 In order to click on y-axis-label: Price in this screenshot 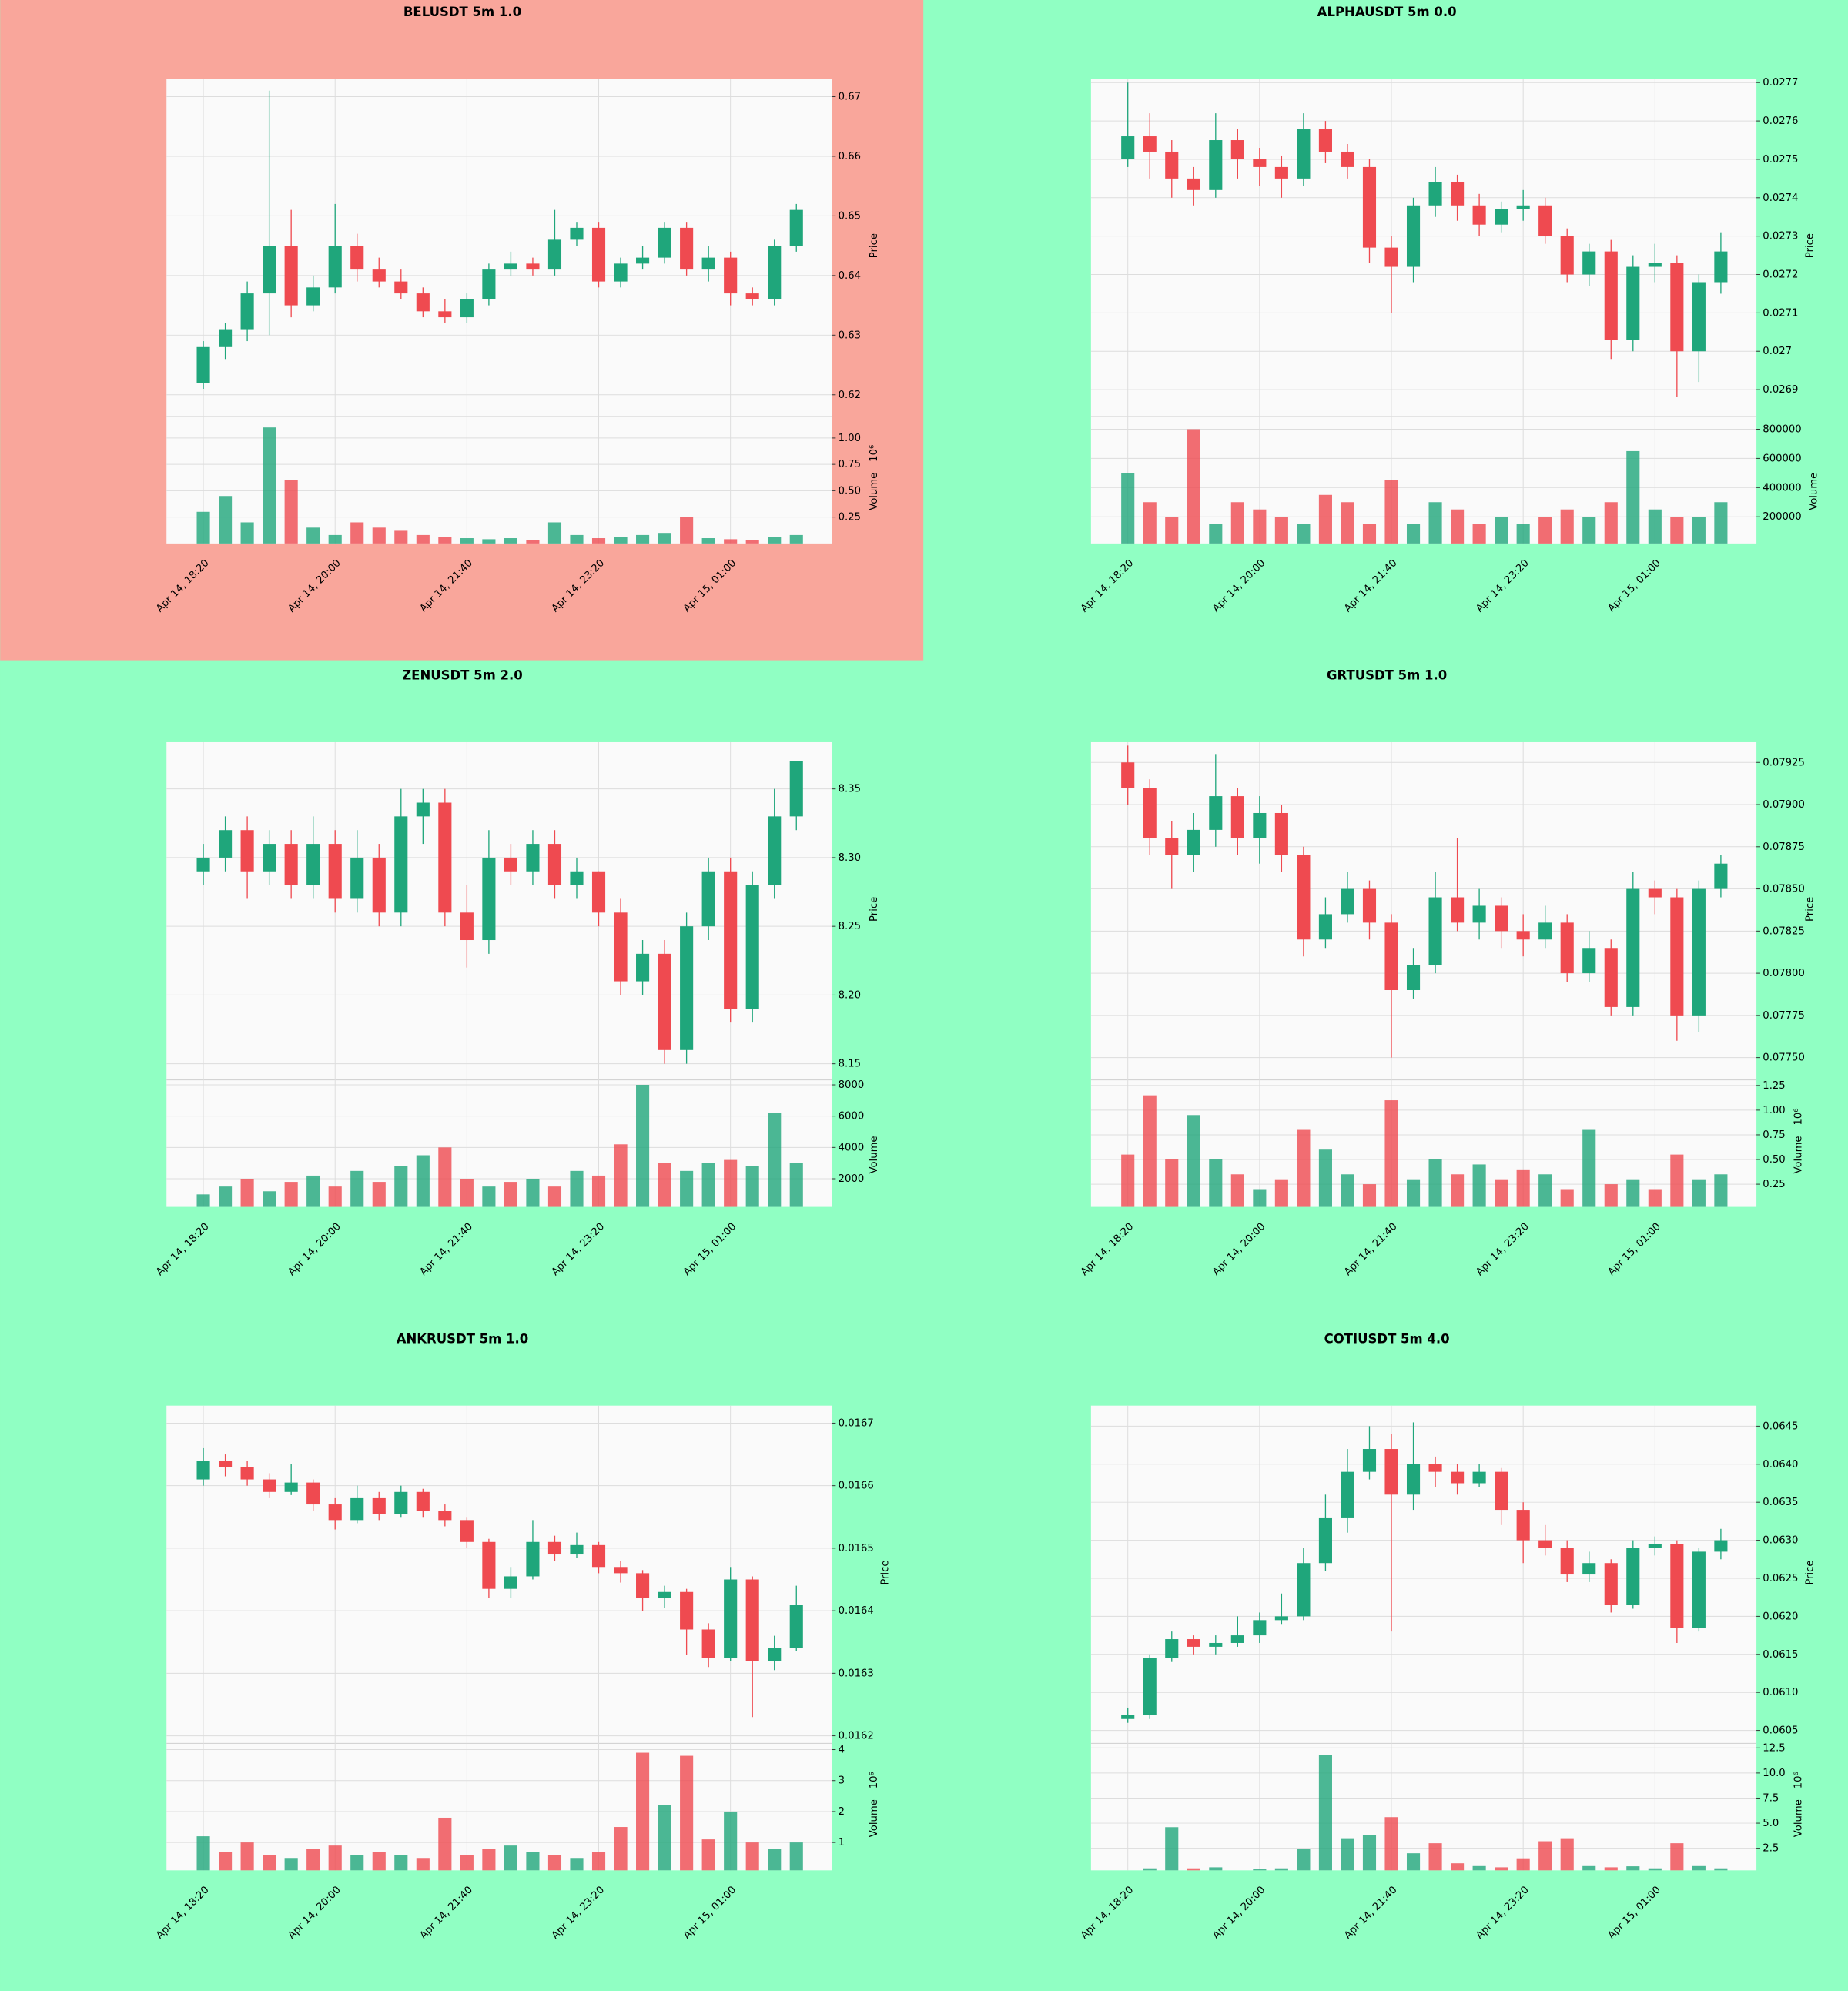, I will do `click(1810, 1572)`.